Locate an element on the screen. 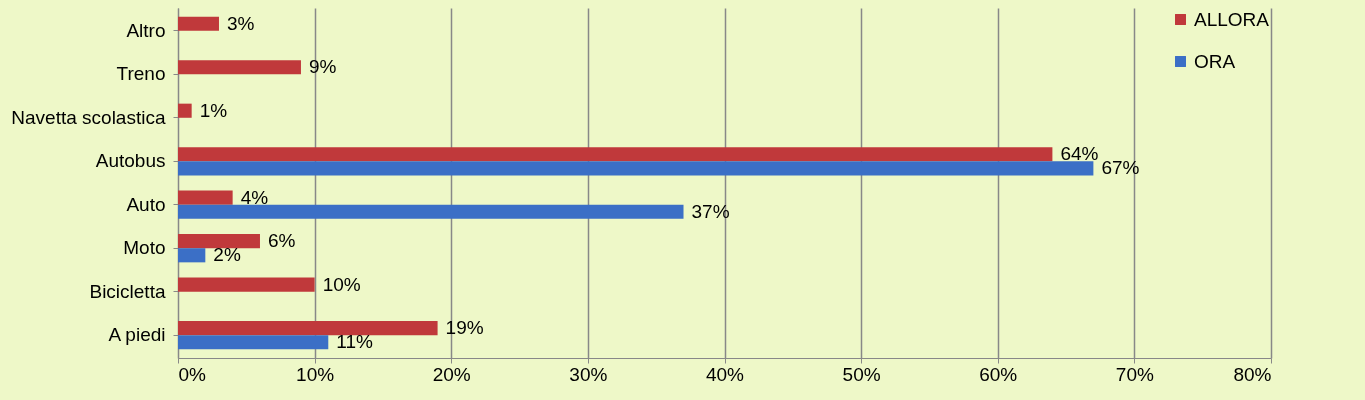 This screenshot has width=1365, height=400. y-tick-label: Auto is located at coordinates (146, 204).